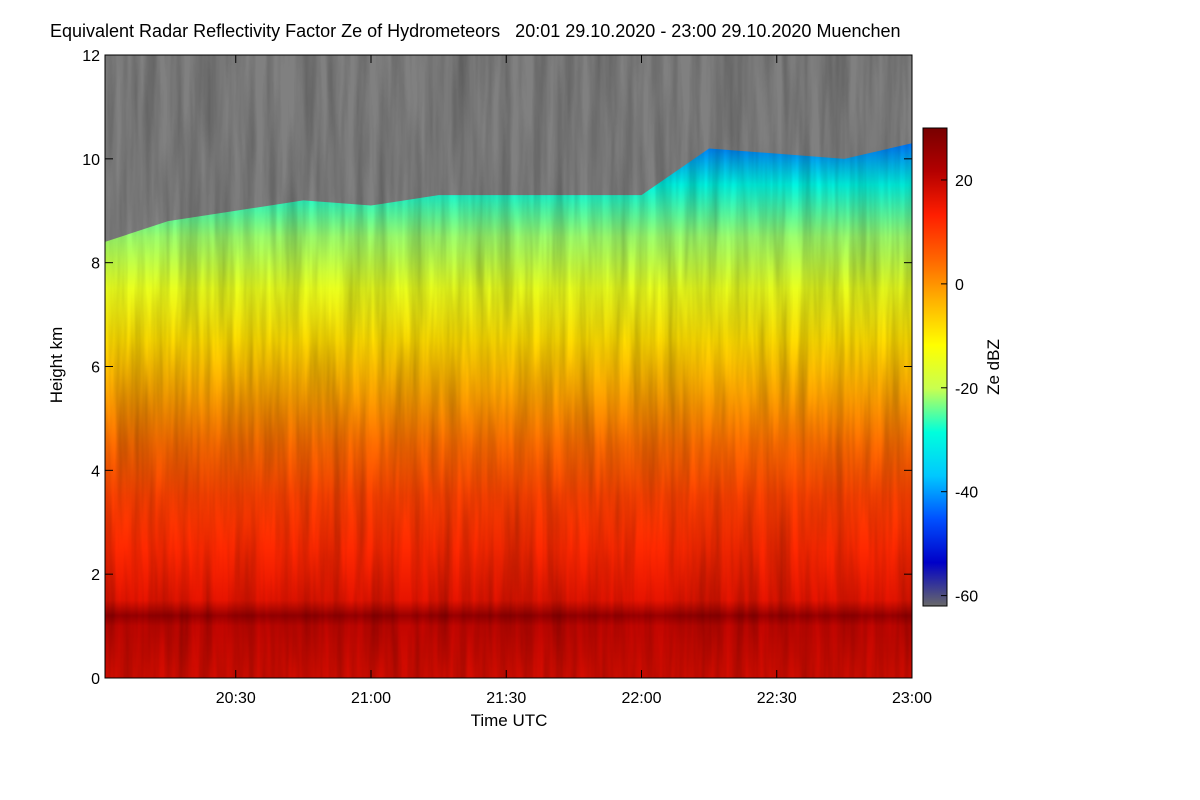  Describe the element at coordinates (91, 160) in the screenshot. I see `y-tick-label: 10` at that location.